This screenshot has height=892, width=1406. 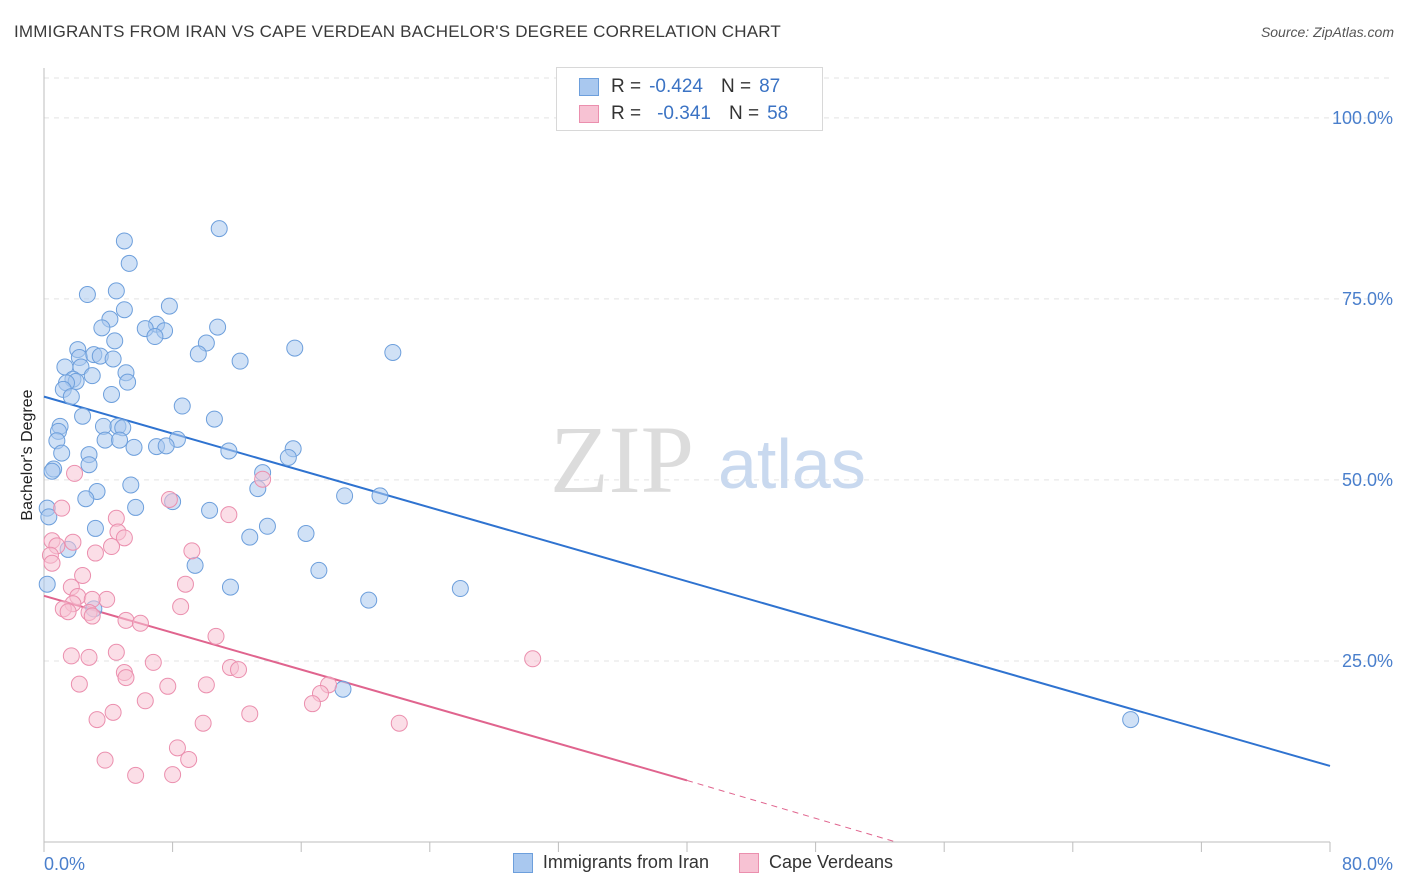 I want to click on legend-n-value: 58, so click(x=778, y=113).